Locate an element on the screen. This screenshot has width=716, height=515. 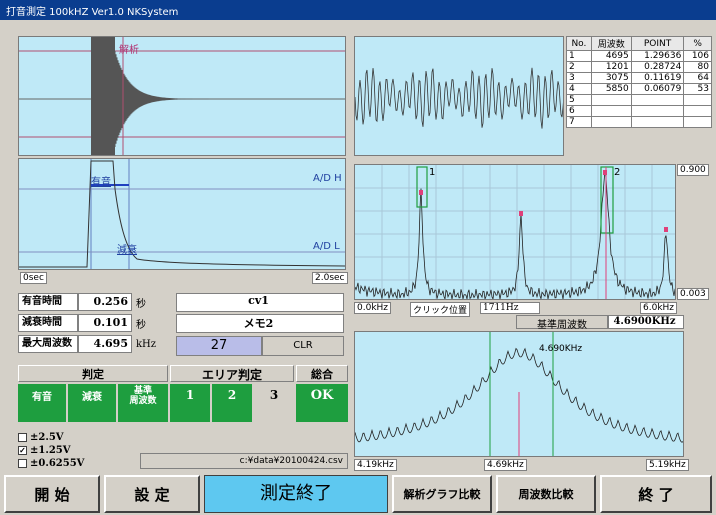
fft-window-panel is located at coordinates (459, 96).